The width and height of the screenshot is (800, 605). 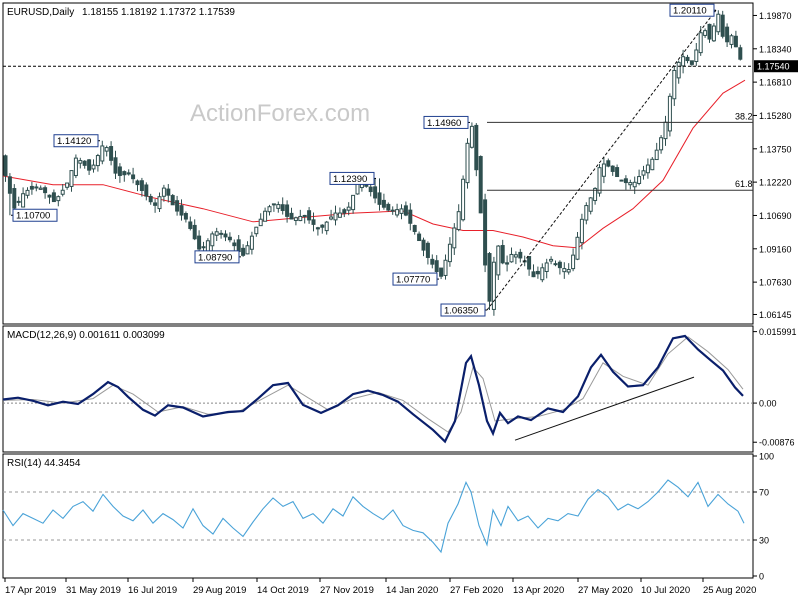 What do you see at coordinates (219, 590) in the screenshot?
I see `time-tick-label: 29 Aug 2019` at bounding box center [219, 590].